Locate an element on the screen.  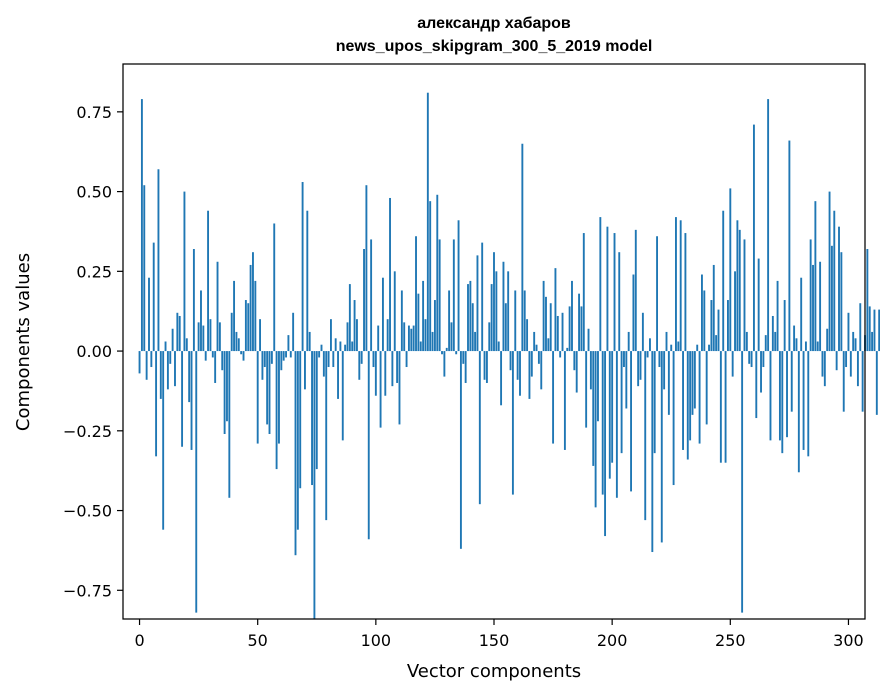
y-tick-label: −0.75 is located at coordinates (87, 590).